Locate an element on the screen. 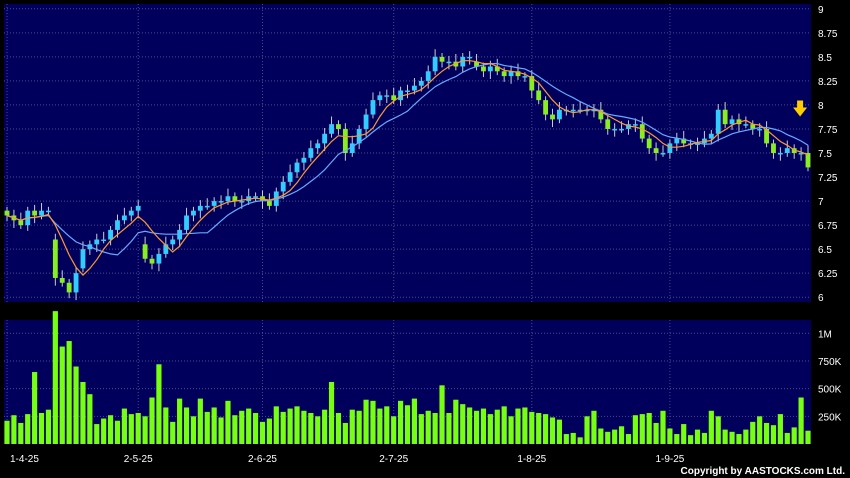 The image size is (850, 478). volume-tick-label: 1M is located at coordinates (825, 334).